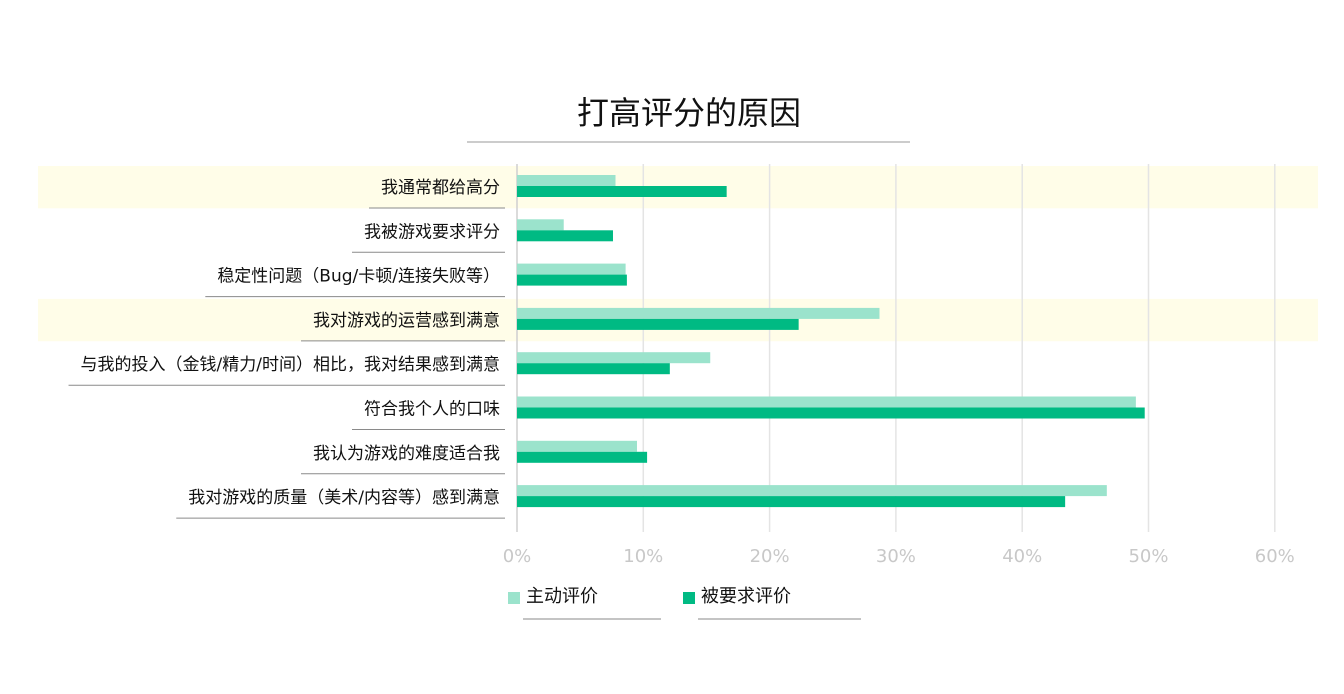  I want to click on x-tick-labels: 0% 10% 20% 30% 40% 50% 60%, so click(899, 556).